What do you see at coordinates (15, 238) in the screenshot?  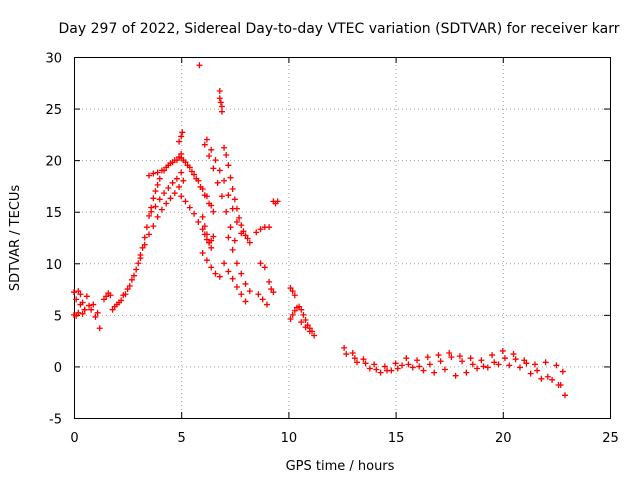 I see `y-axis-title: SDTVAR / TECUs` at bounding box center [15, 238].